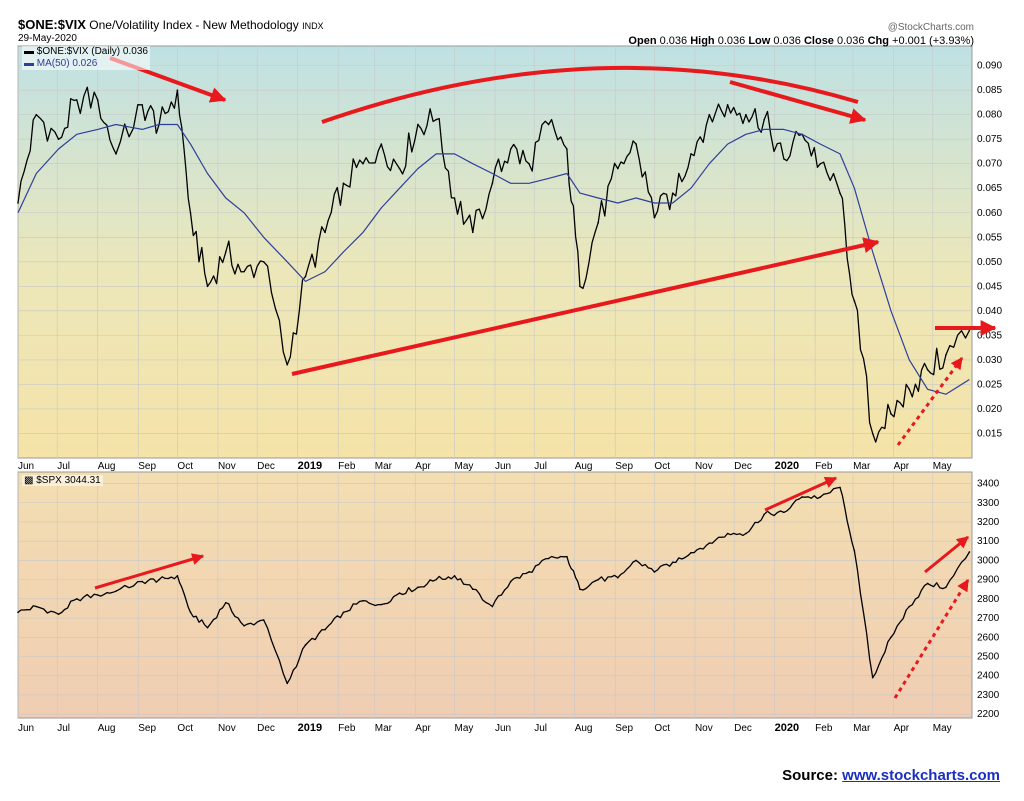 This screenshot has width=1024, height=801. I want to click on vix-y-tick-label: 0.060, so click(989, 213).